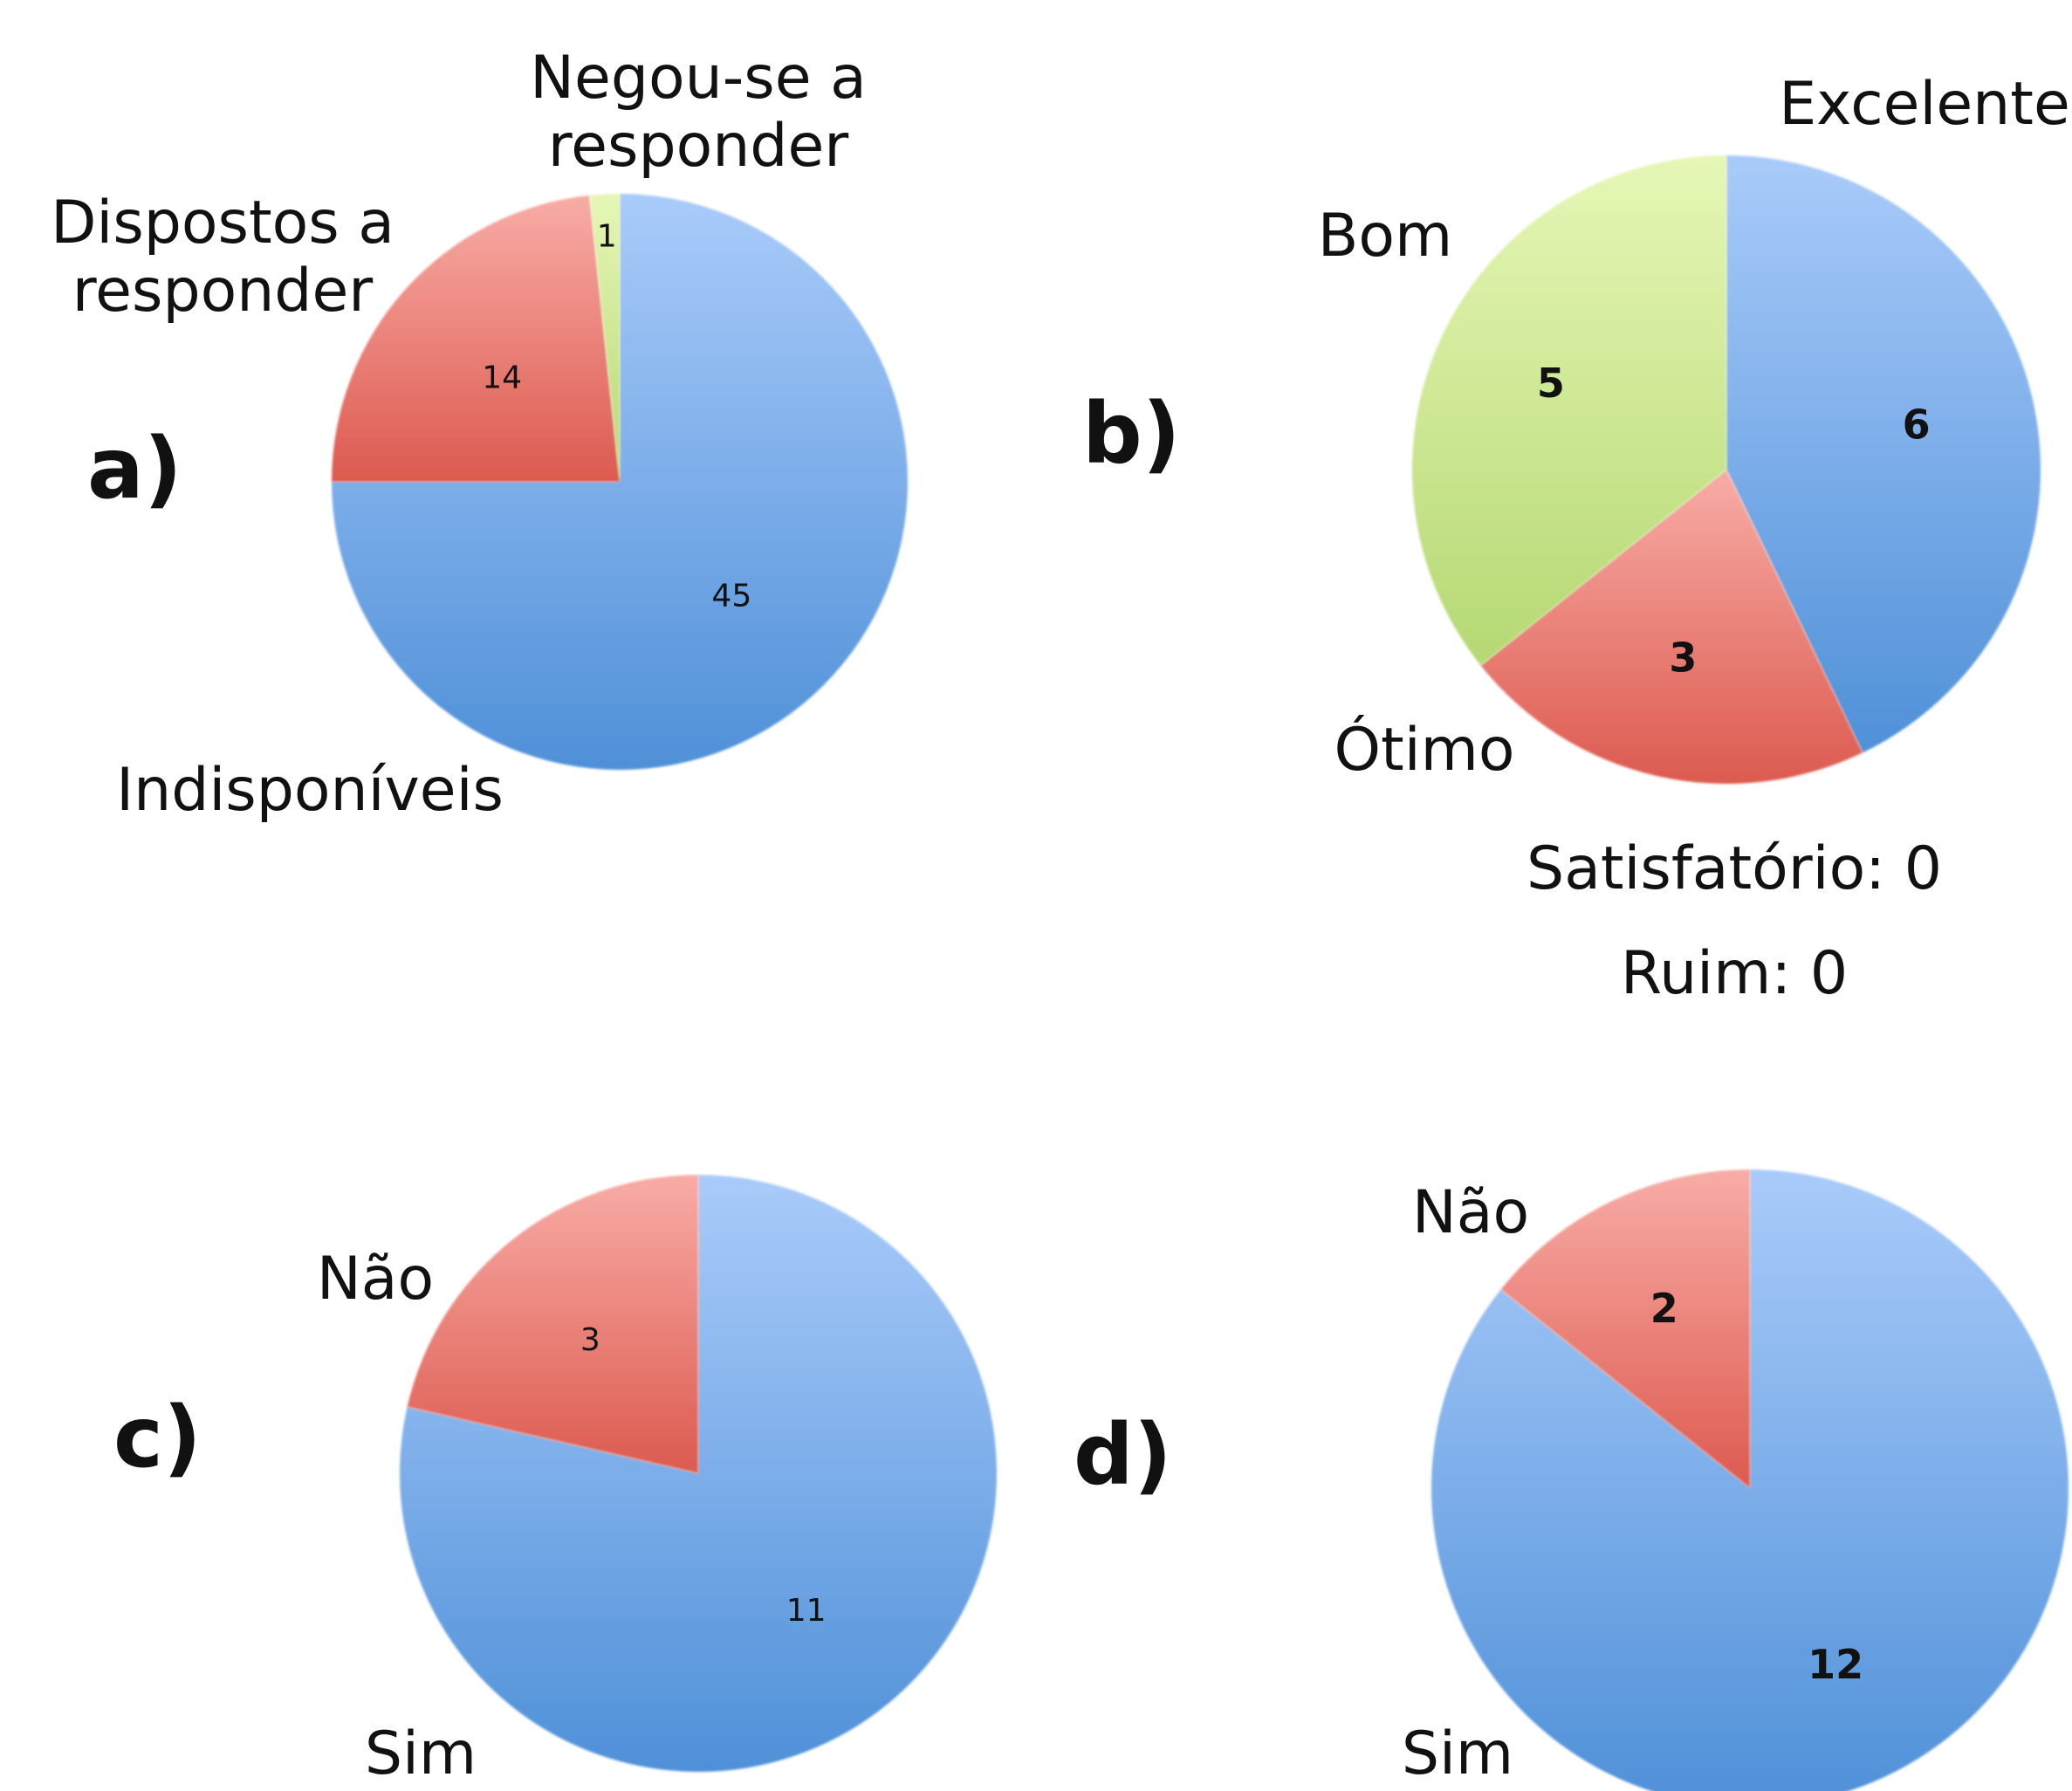  Describe the element at coordinates (590, 1340) in the screenshot. I see `data-label-c-1: 3` at that location.